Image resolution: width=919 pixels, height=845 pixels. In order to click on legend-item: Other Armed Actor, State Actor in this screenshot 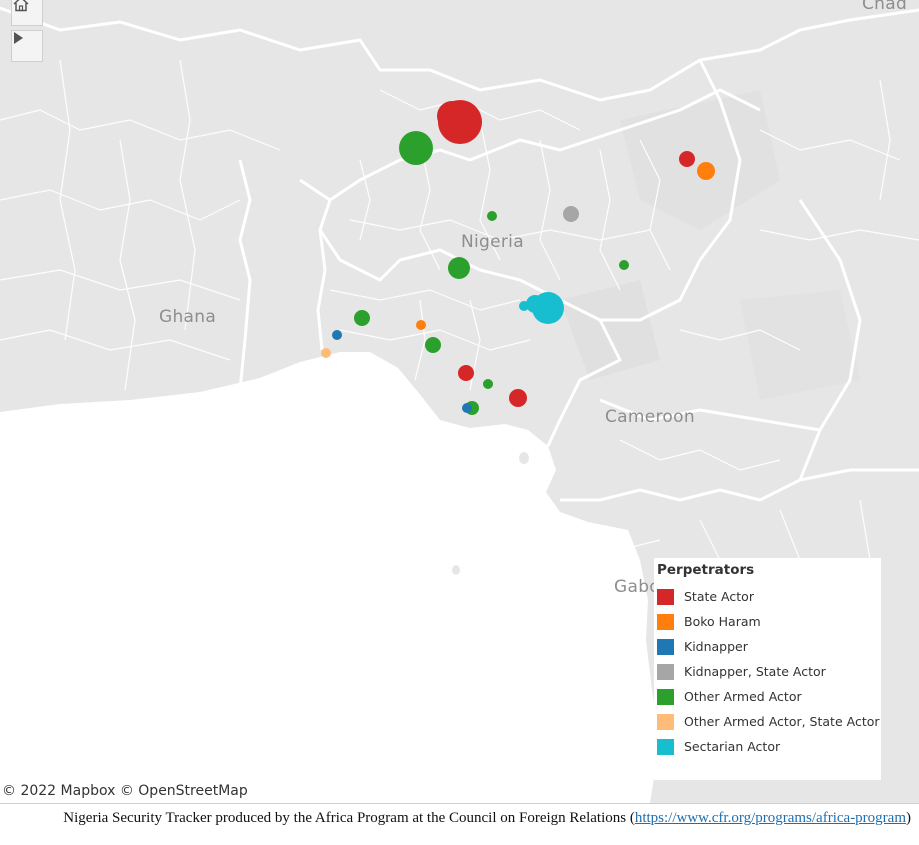, I will do `click(769, 721)`.